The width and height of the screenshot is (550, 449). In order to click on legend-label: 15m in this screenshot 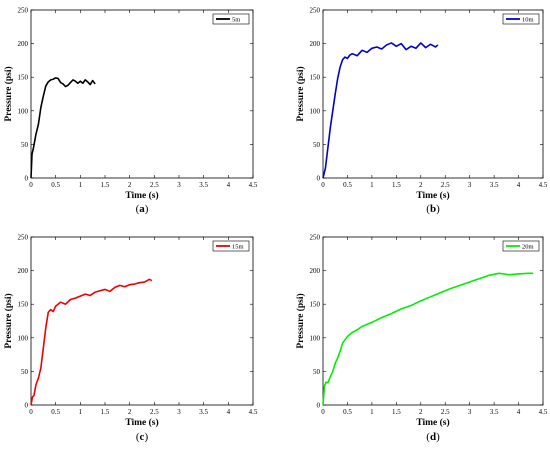, I will do `click(238, 246)`.